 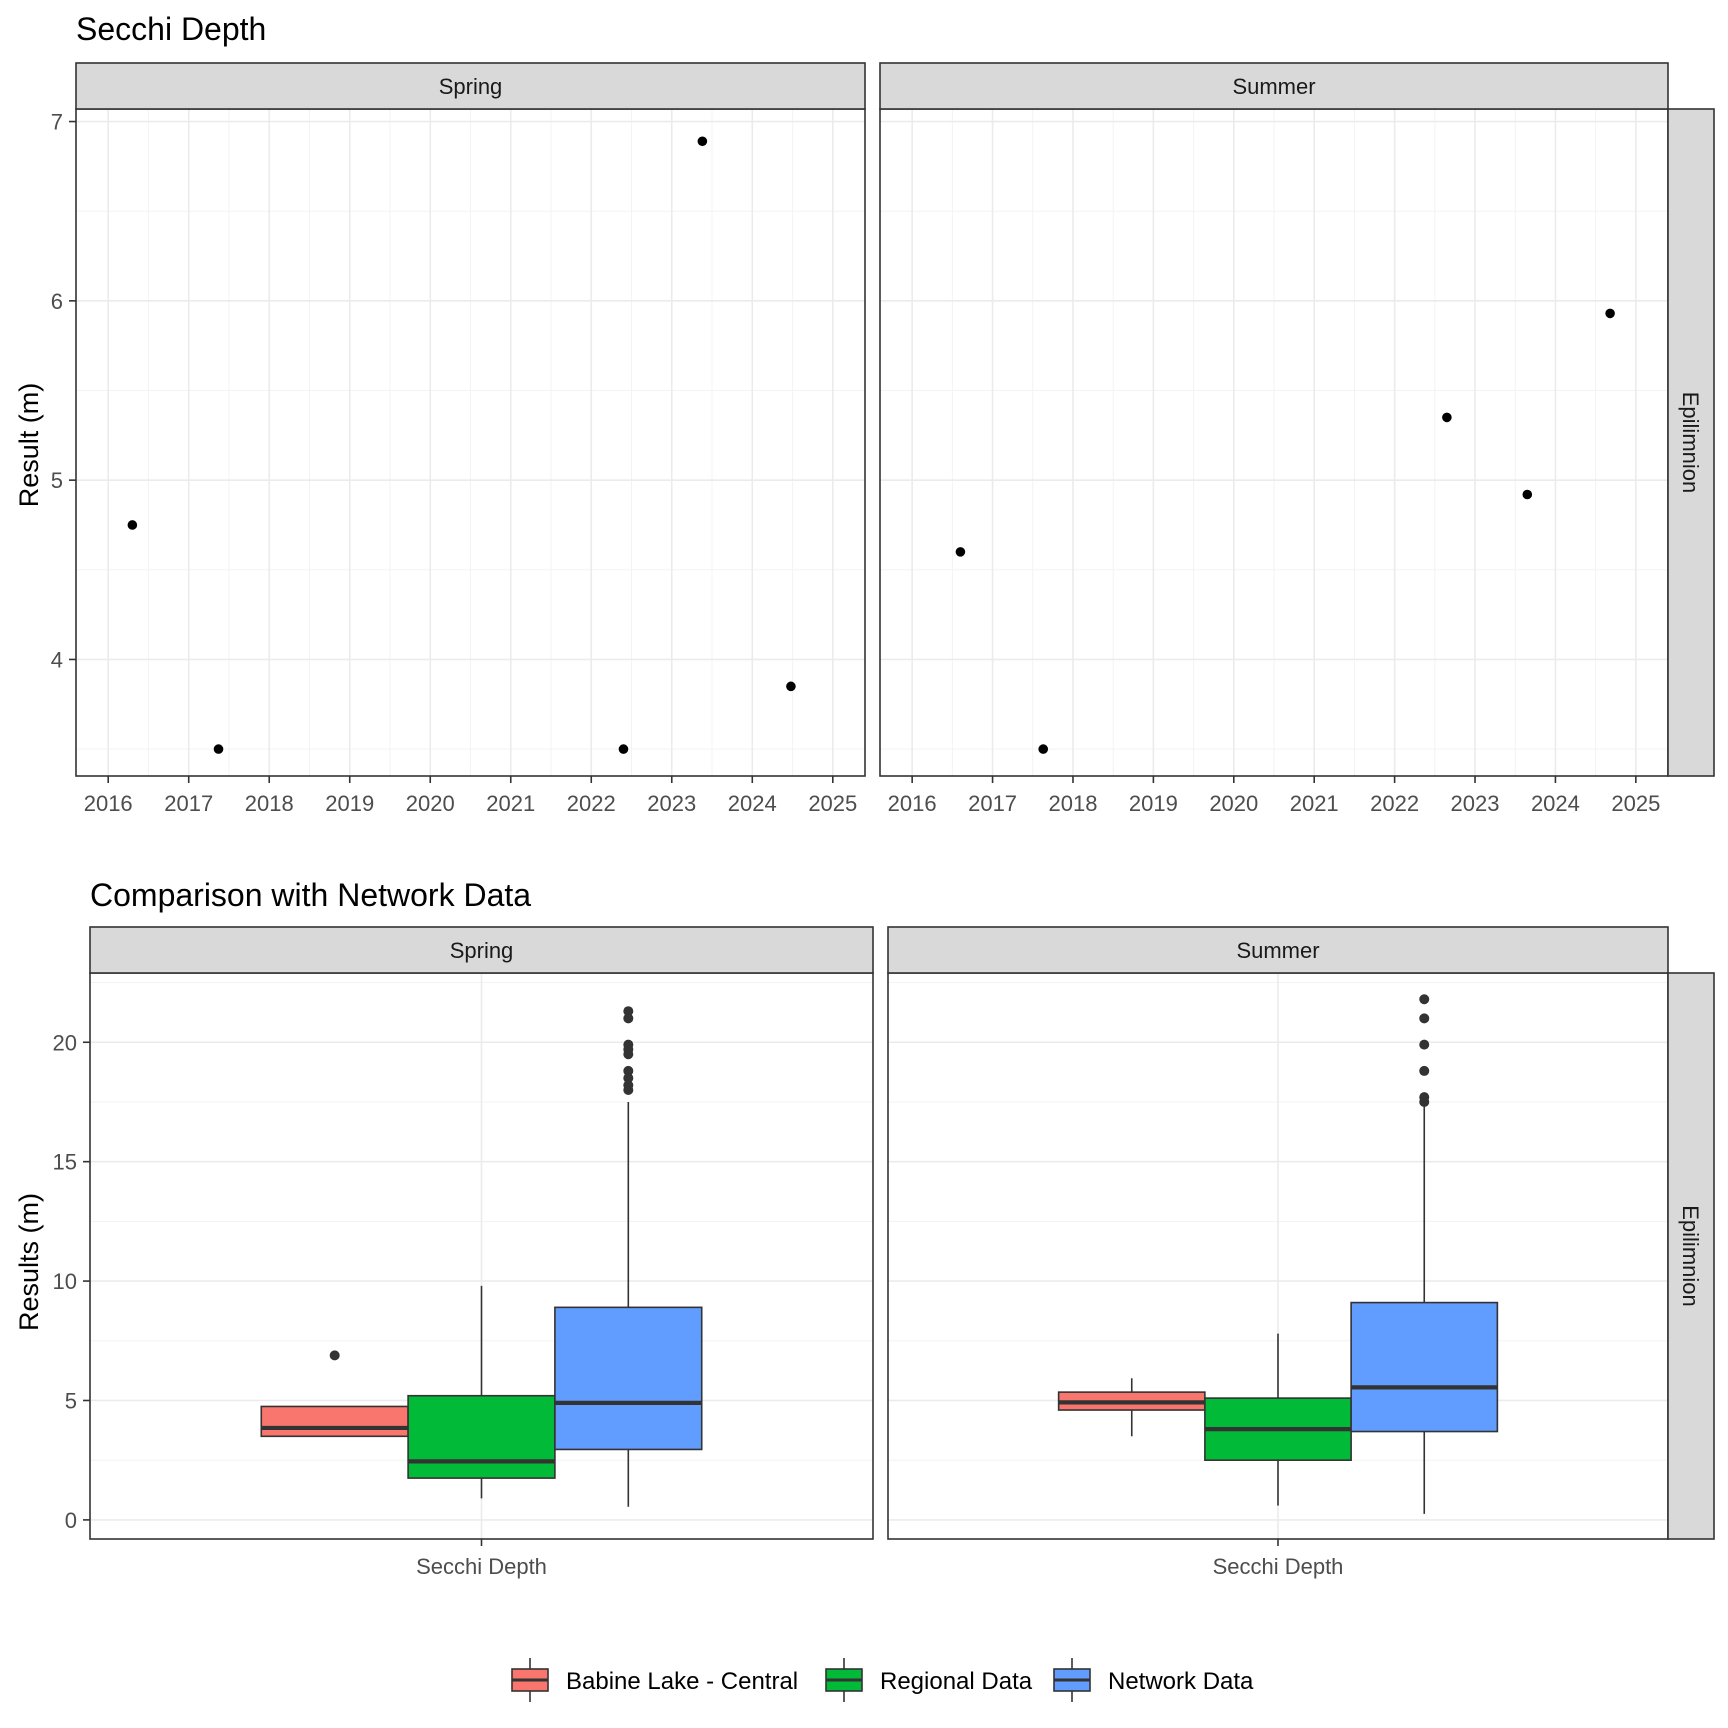 I want to click on chart-title: Secchi Depth, so click(x=171, y=29).